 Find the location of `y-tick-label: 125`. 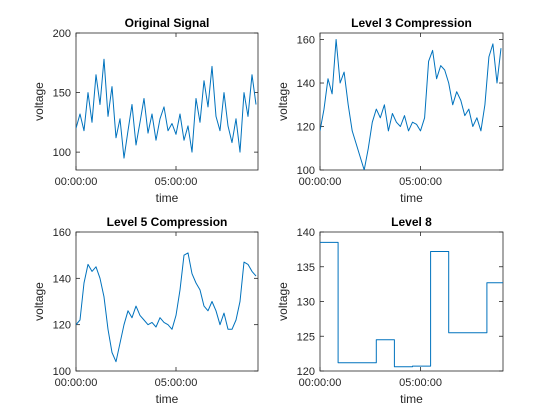

y-tick-label: 125 is located at coordinates (306, 337).